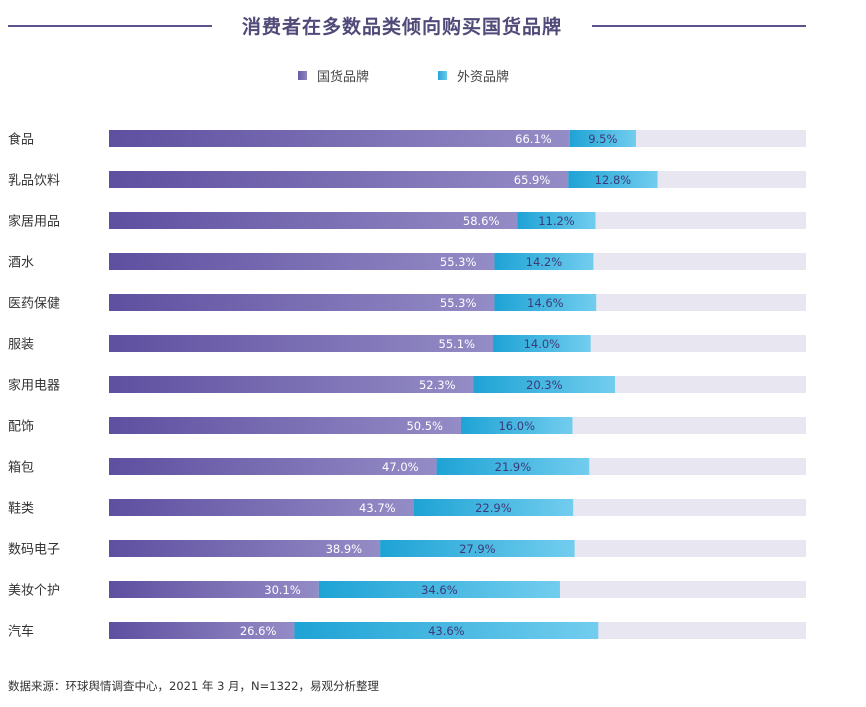 The image size is (866, 707). What do you see at coordinates (302, 75) in the screenshot?
I see `legend-swatch-domestic` at bounding box center [302, 75].